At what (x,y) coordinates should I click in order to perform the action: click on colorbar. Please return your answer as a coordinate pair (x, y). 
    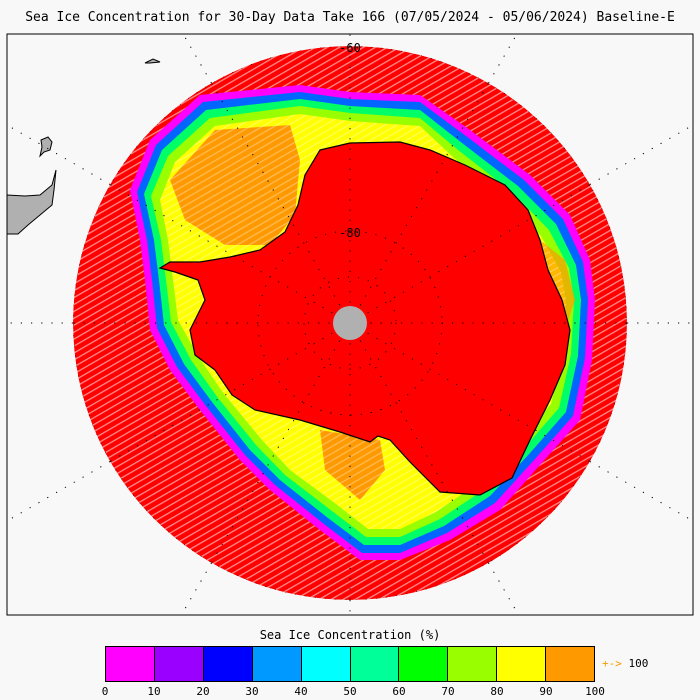
    Looking at the image, I should click on (350, 664).